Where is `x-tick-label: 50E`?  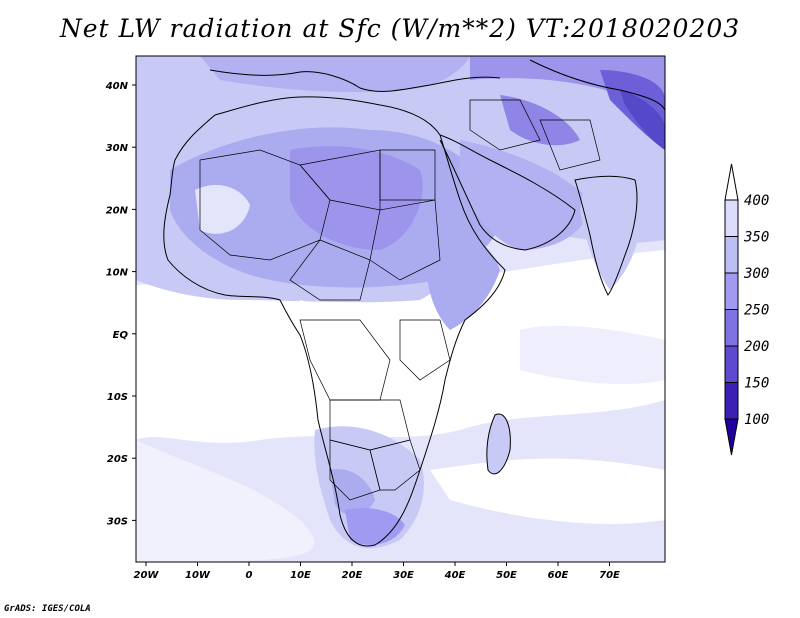
x-tick-label: 50E is located at coordinates (506, 575).